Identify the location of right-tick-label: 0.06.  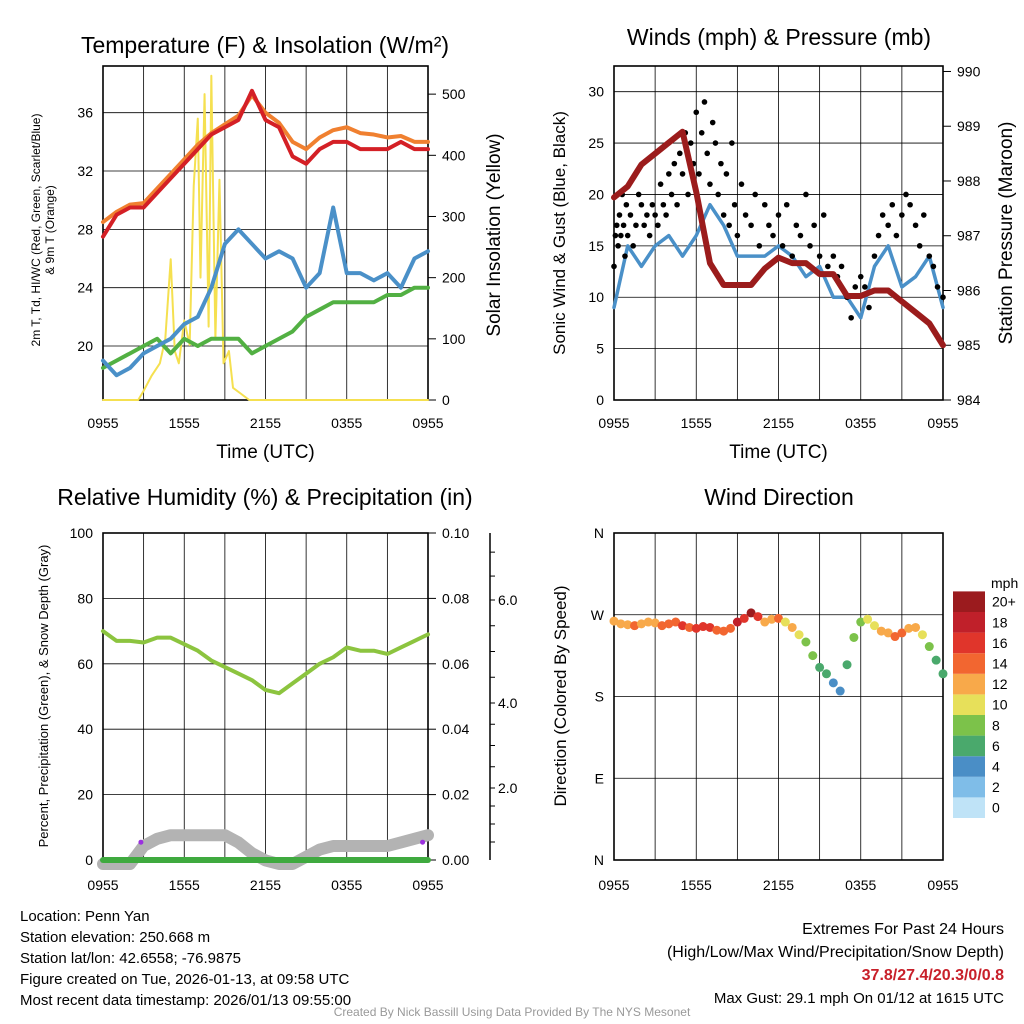
(455, 664).